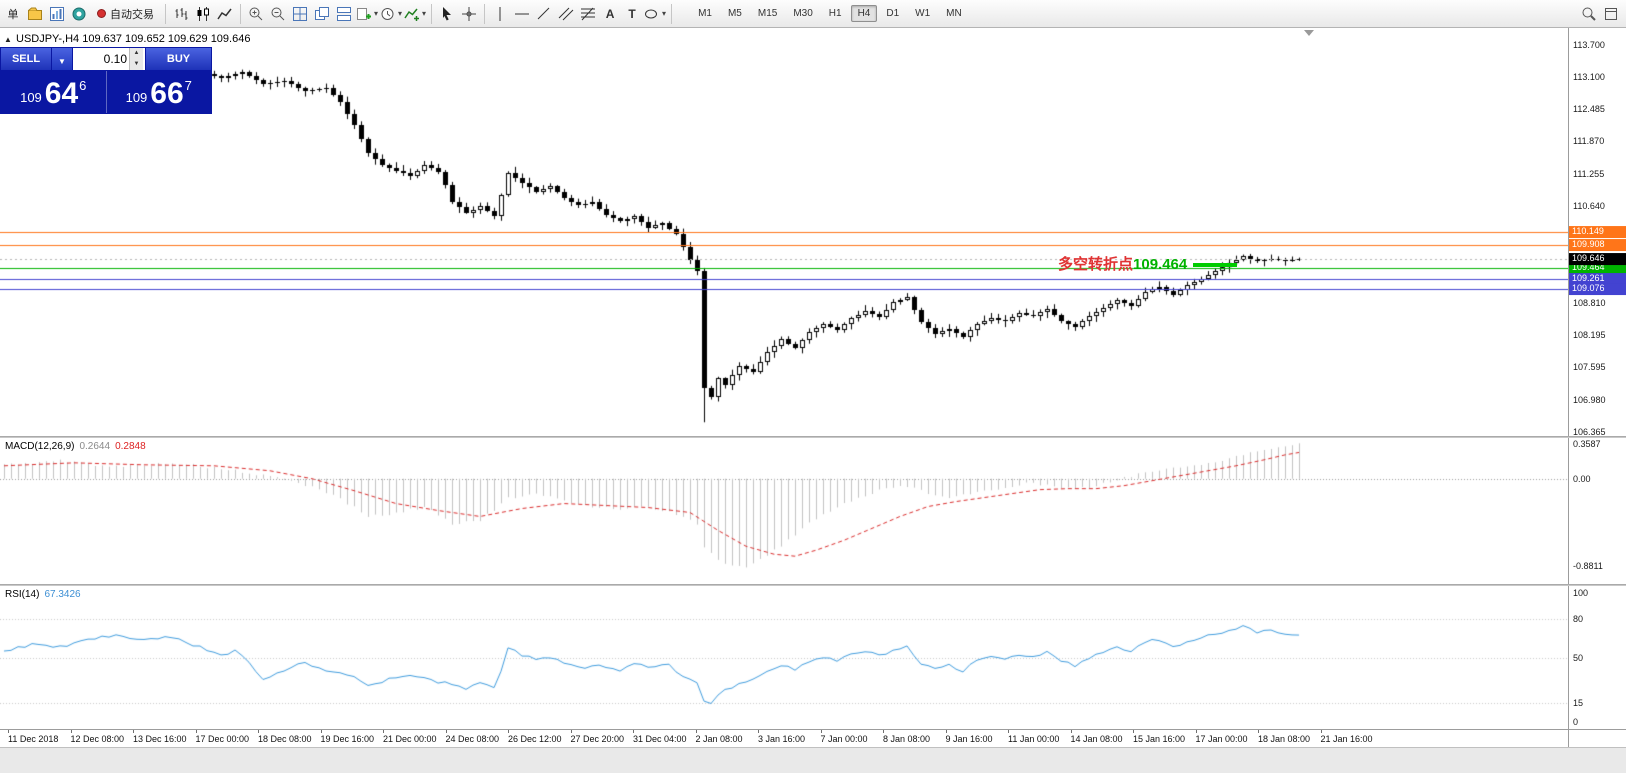  I want to click on macd-signal-value: 0.2848, so click(130, 446).